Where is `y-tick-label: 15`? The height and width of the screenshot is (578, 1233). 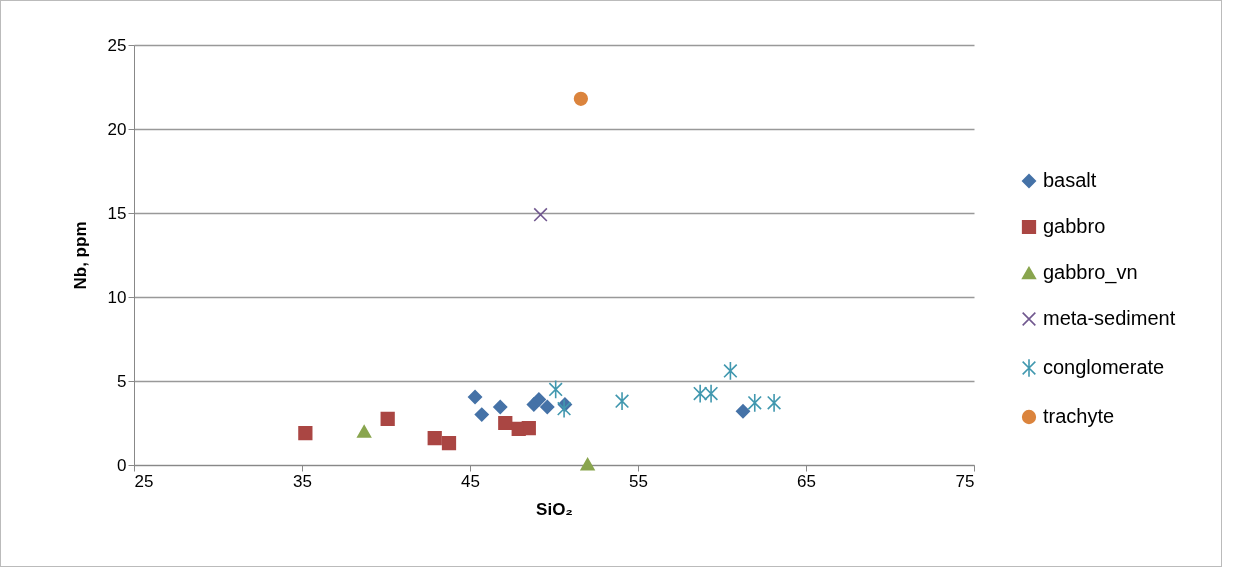
y-tick-label: 15 is located at coordinates (117, 213).